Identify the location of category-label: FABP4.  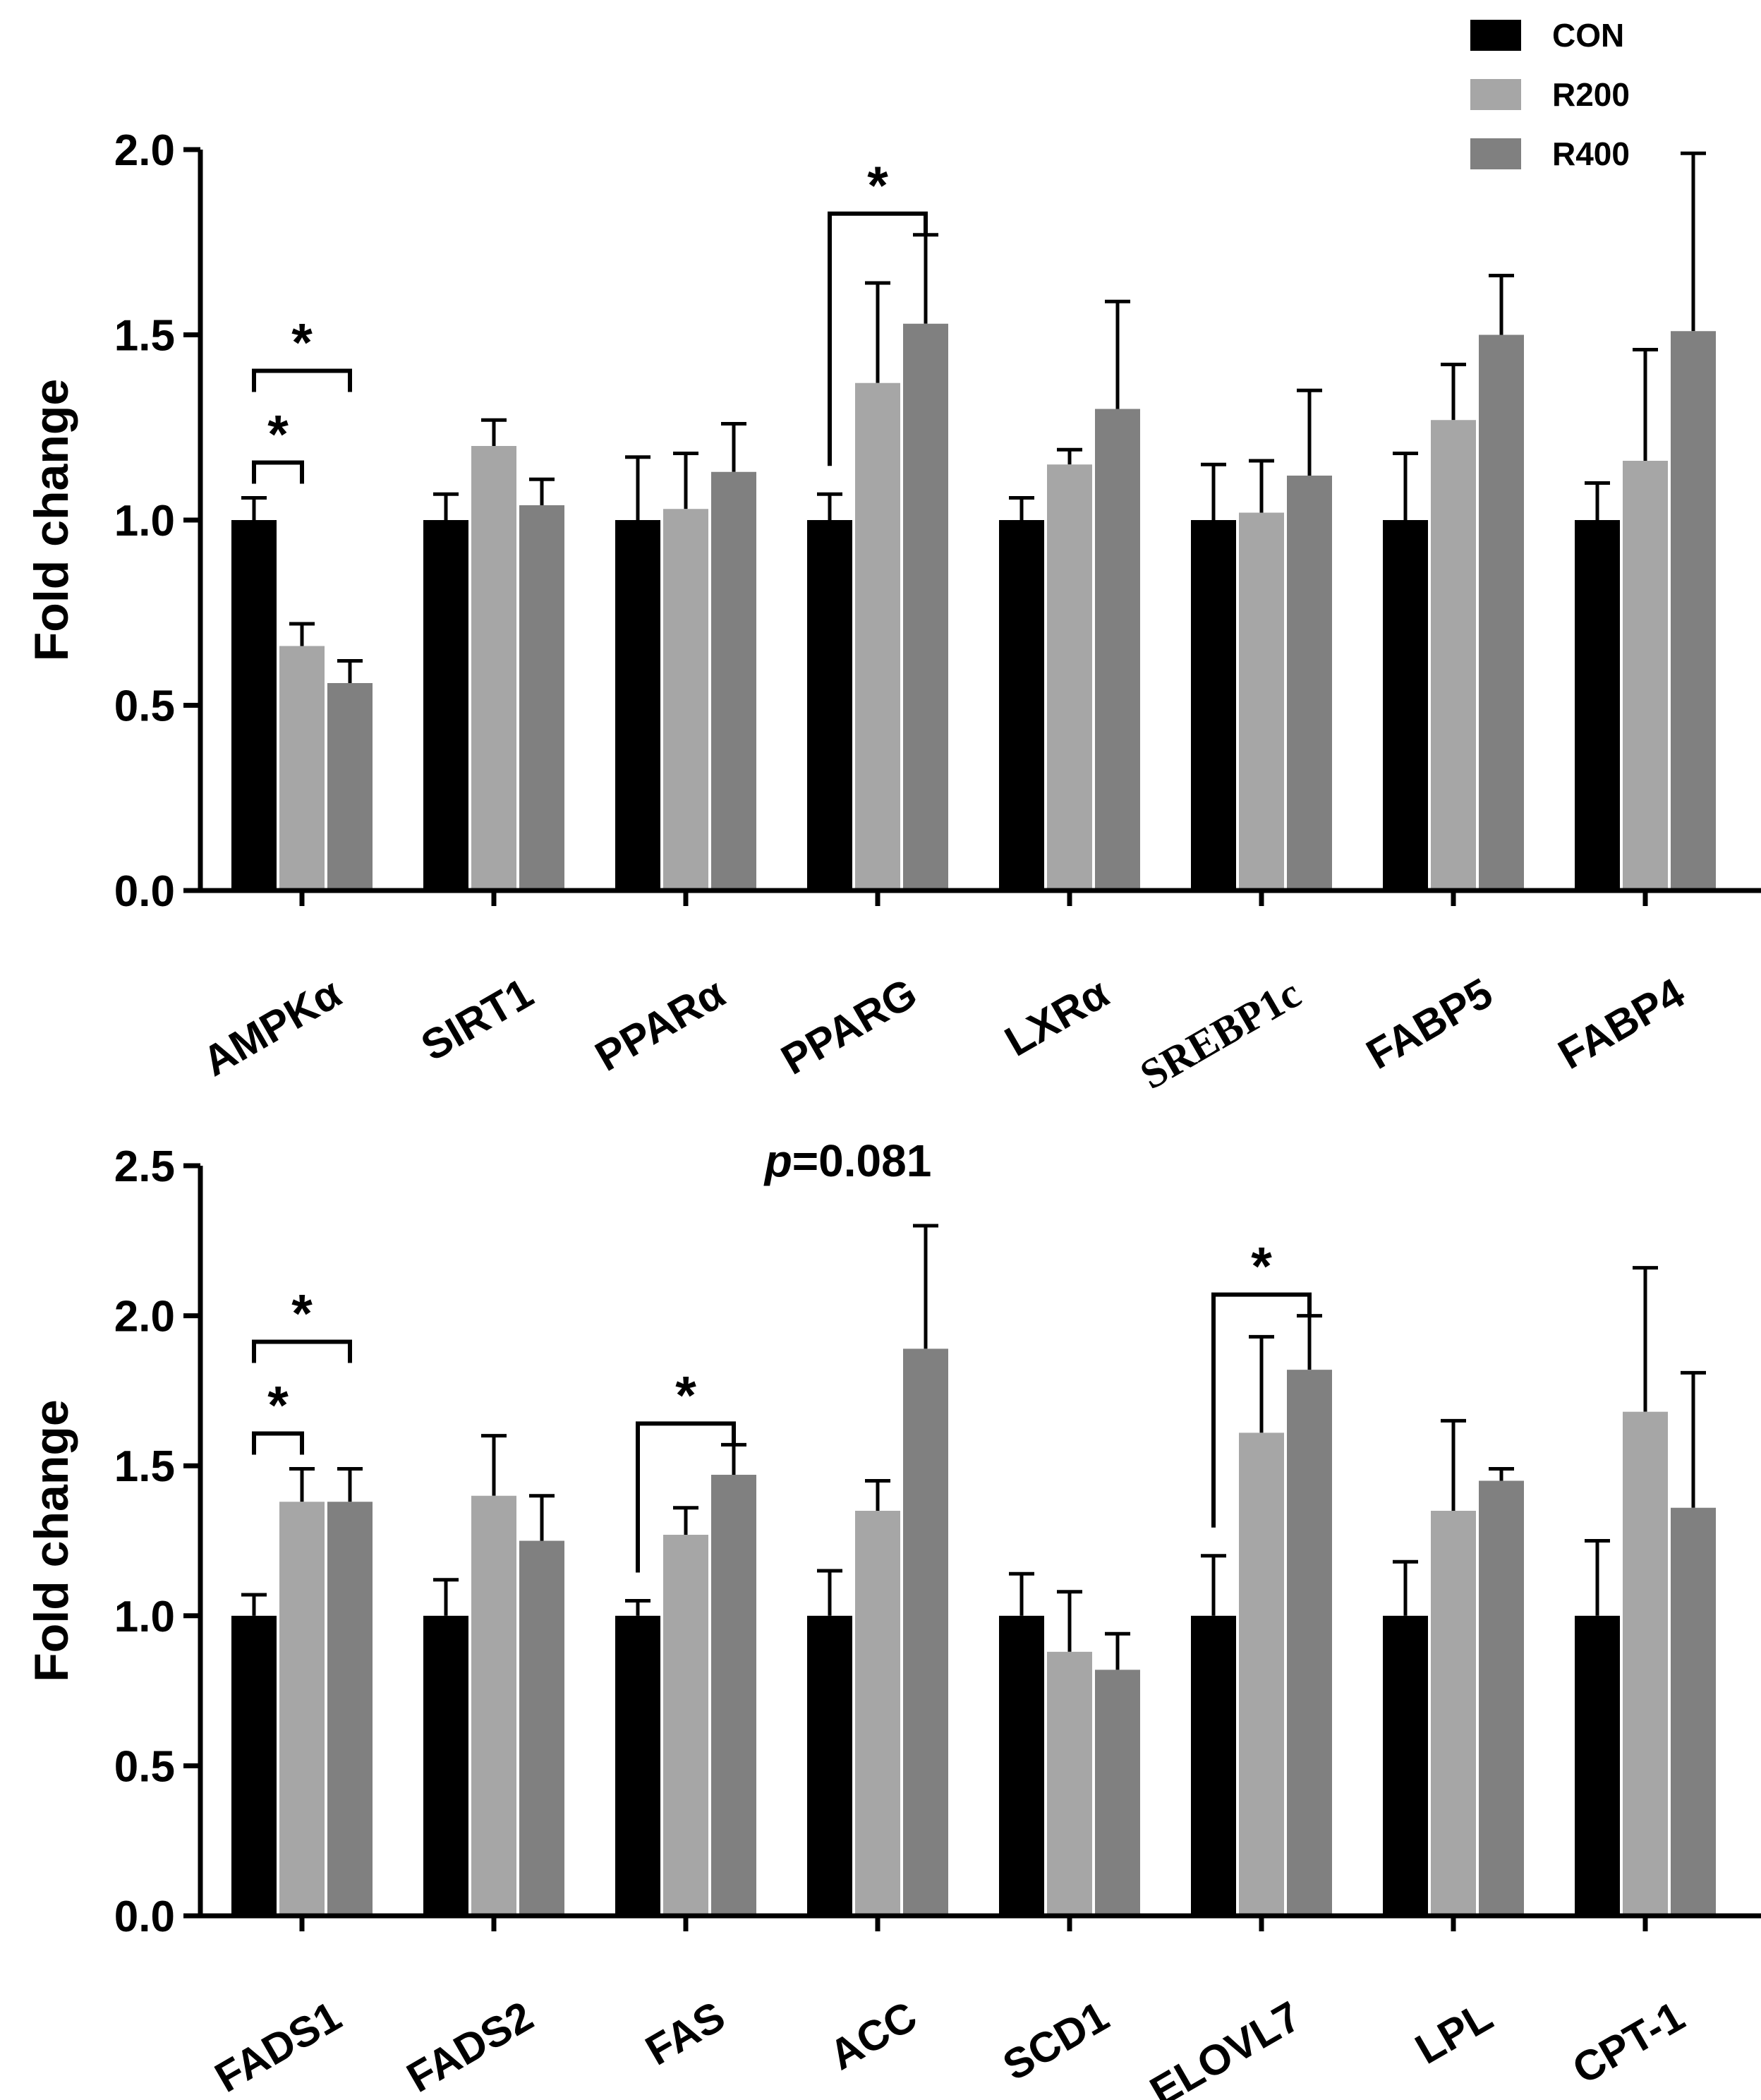
(1622, 1023).